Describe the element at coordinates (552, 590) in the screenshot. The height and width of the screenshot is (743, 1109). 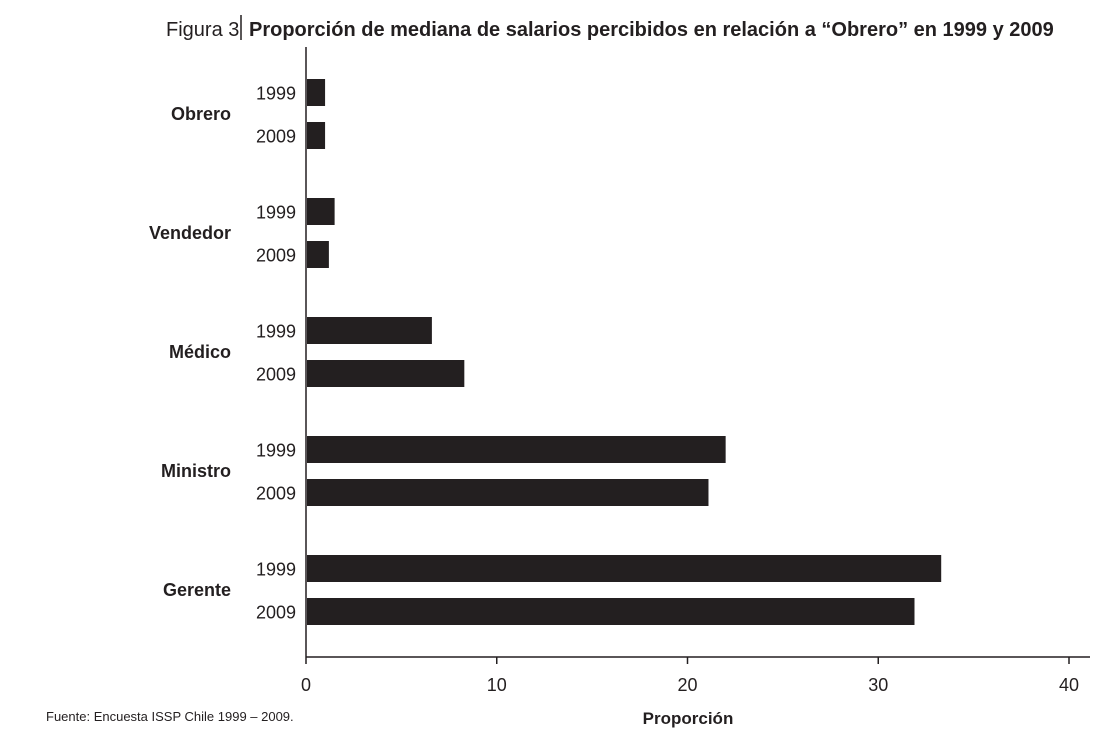
I see `bar-group-gerente: Gerente 1999 2009` at that location.